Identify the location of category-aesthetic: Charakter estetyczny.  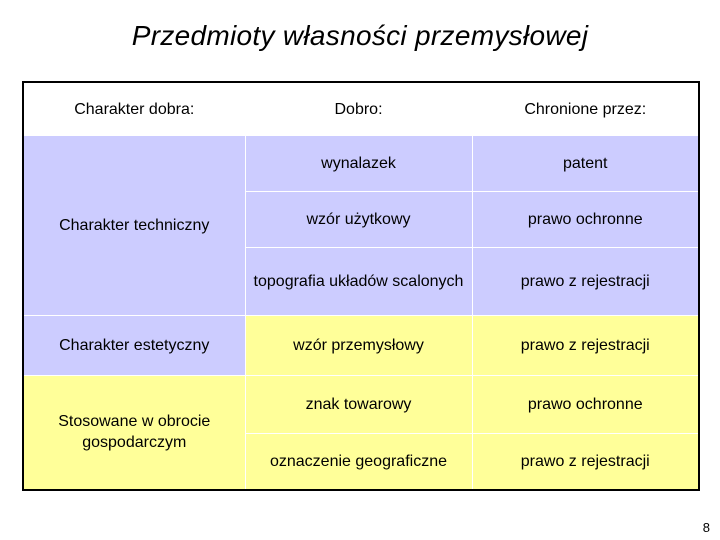
(134, 345).